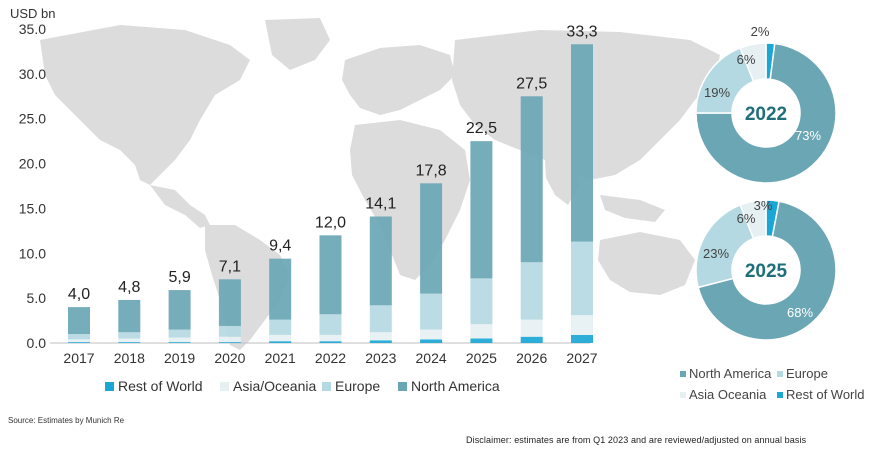 This screenshot has width=881, height=456. Describe the element at coordinates (716, 253) in the screenshot. I see `donut-slice-label: 23%` at that location.